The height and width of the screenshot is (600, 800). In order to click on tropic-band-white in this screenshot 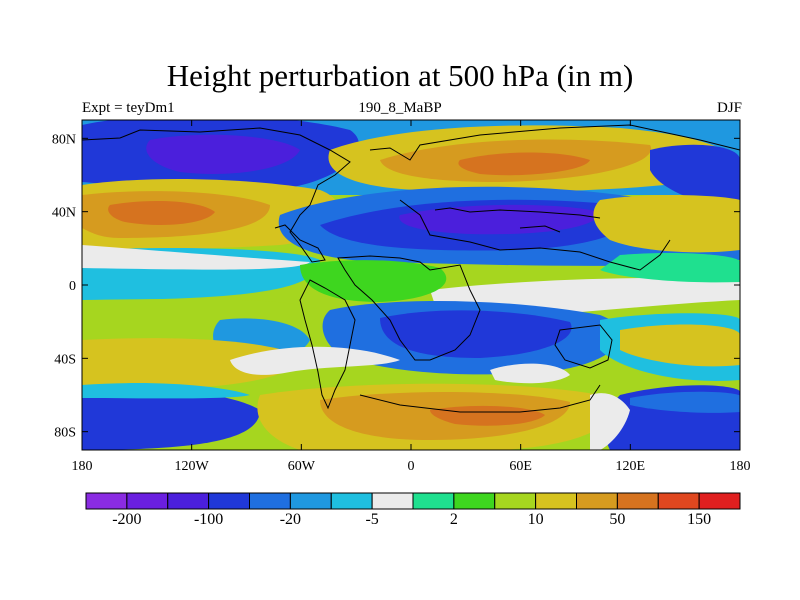, I will do `click(196, 257)`.